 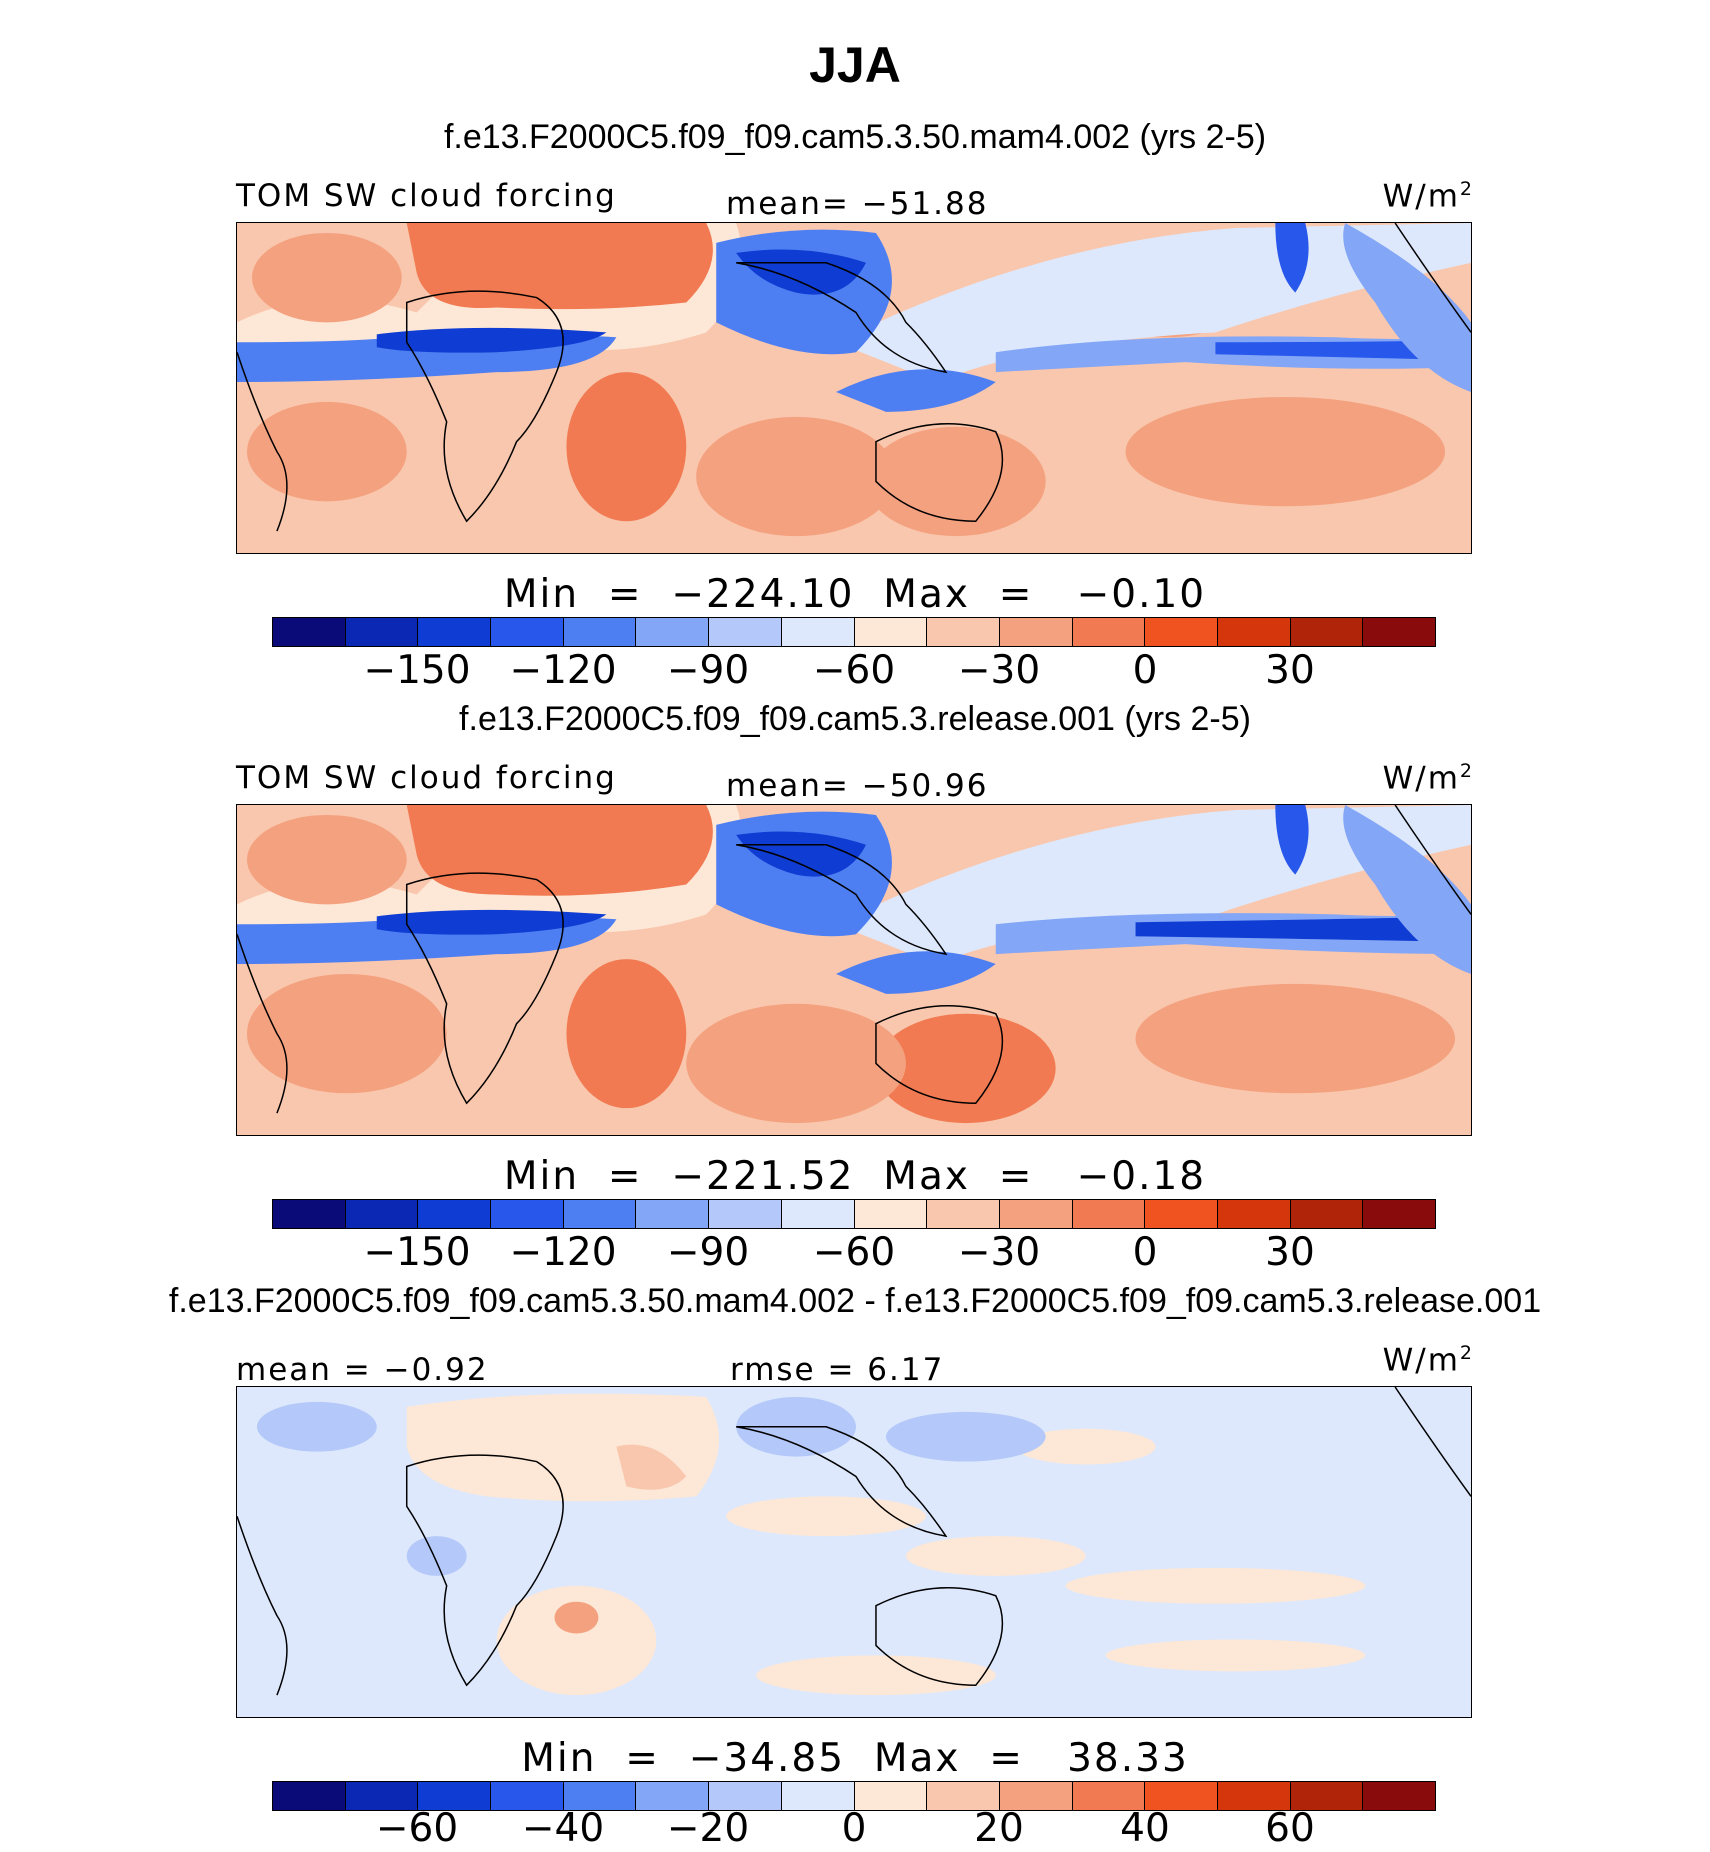 What do you see at coordinates (1145, 670) in the screenshot?
I see `panel-1-tick: 0` at bounding box center [1145, 670].